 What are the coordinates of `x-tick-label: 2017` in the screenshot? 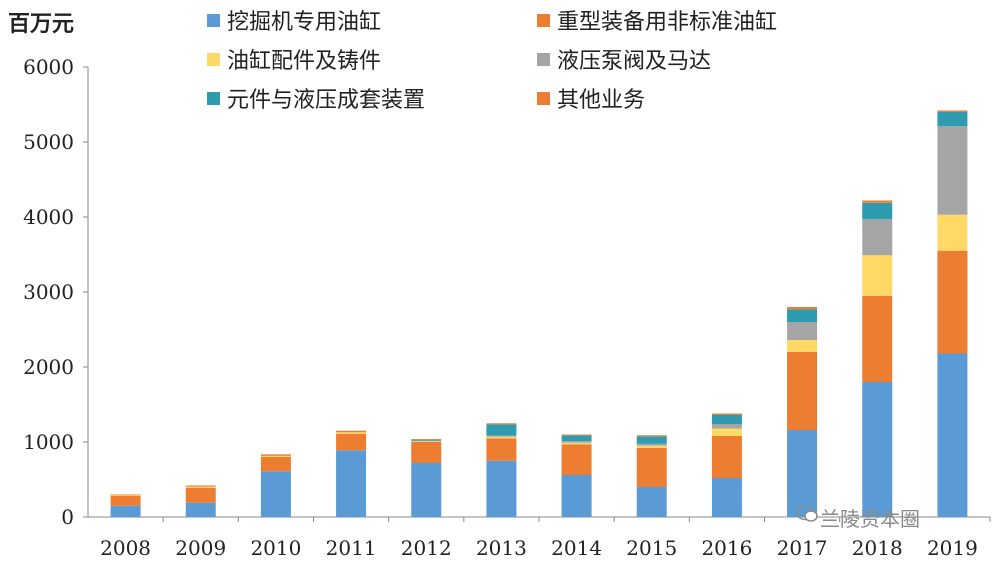 It's located at (802, 548).